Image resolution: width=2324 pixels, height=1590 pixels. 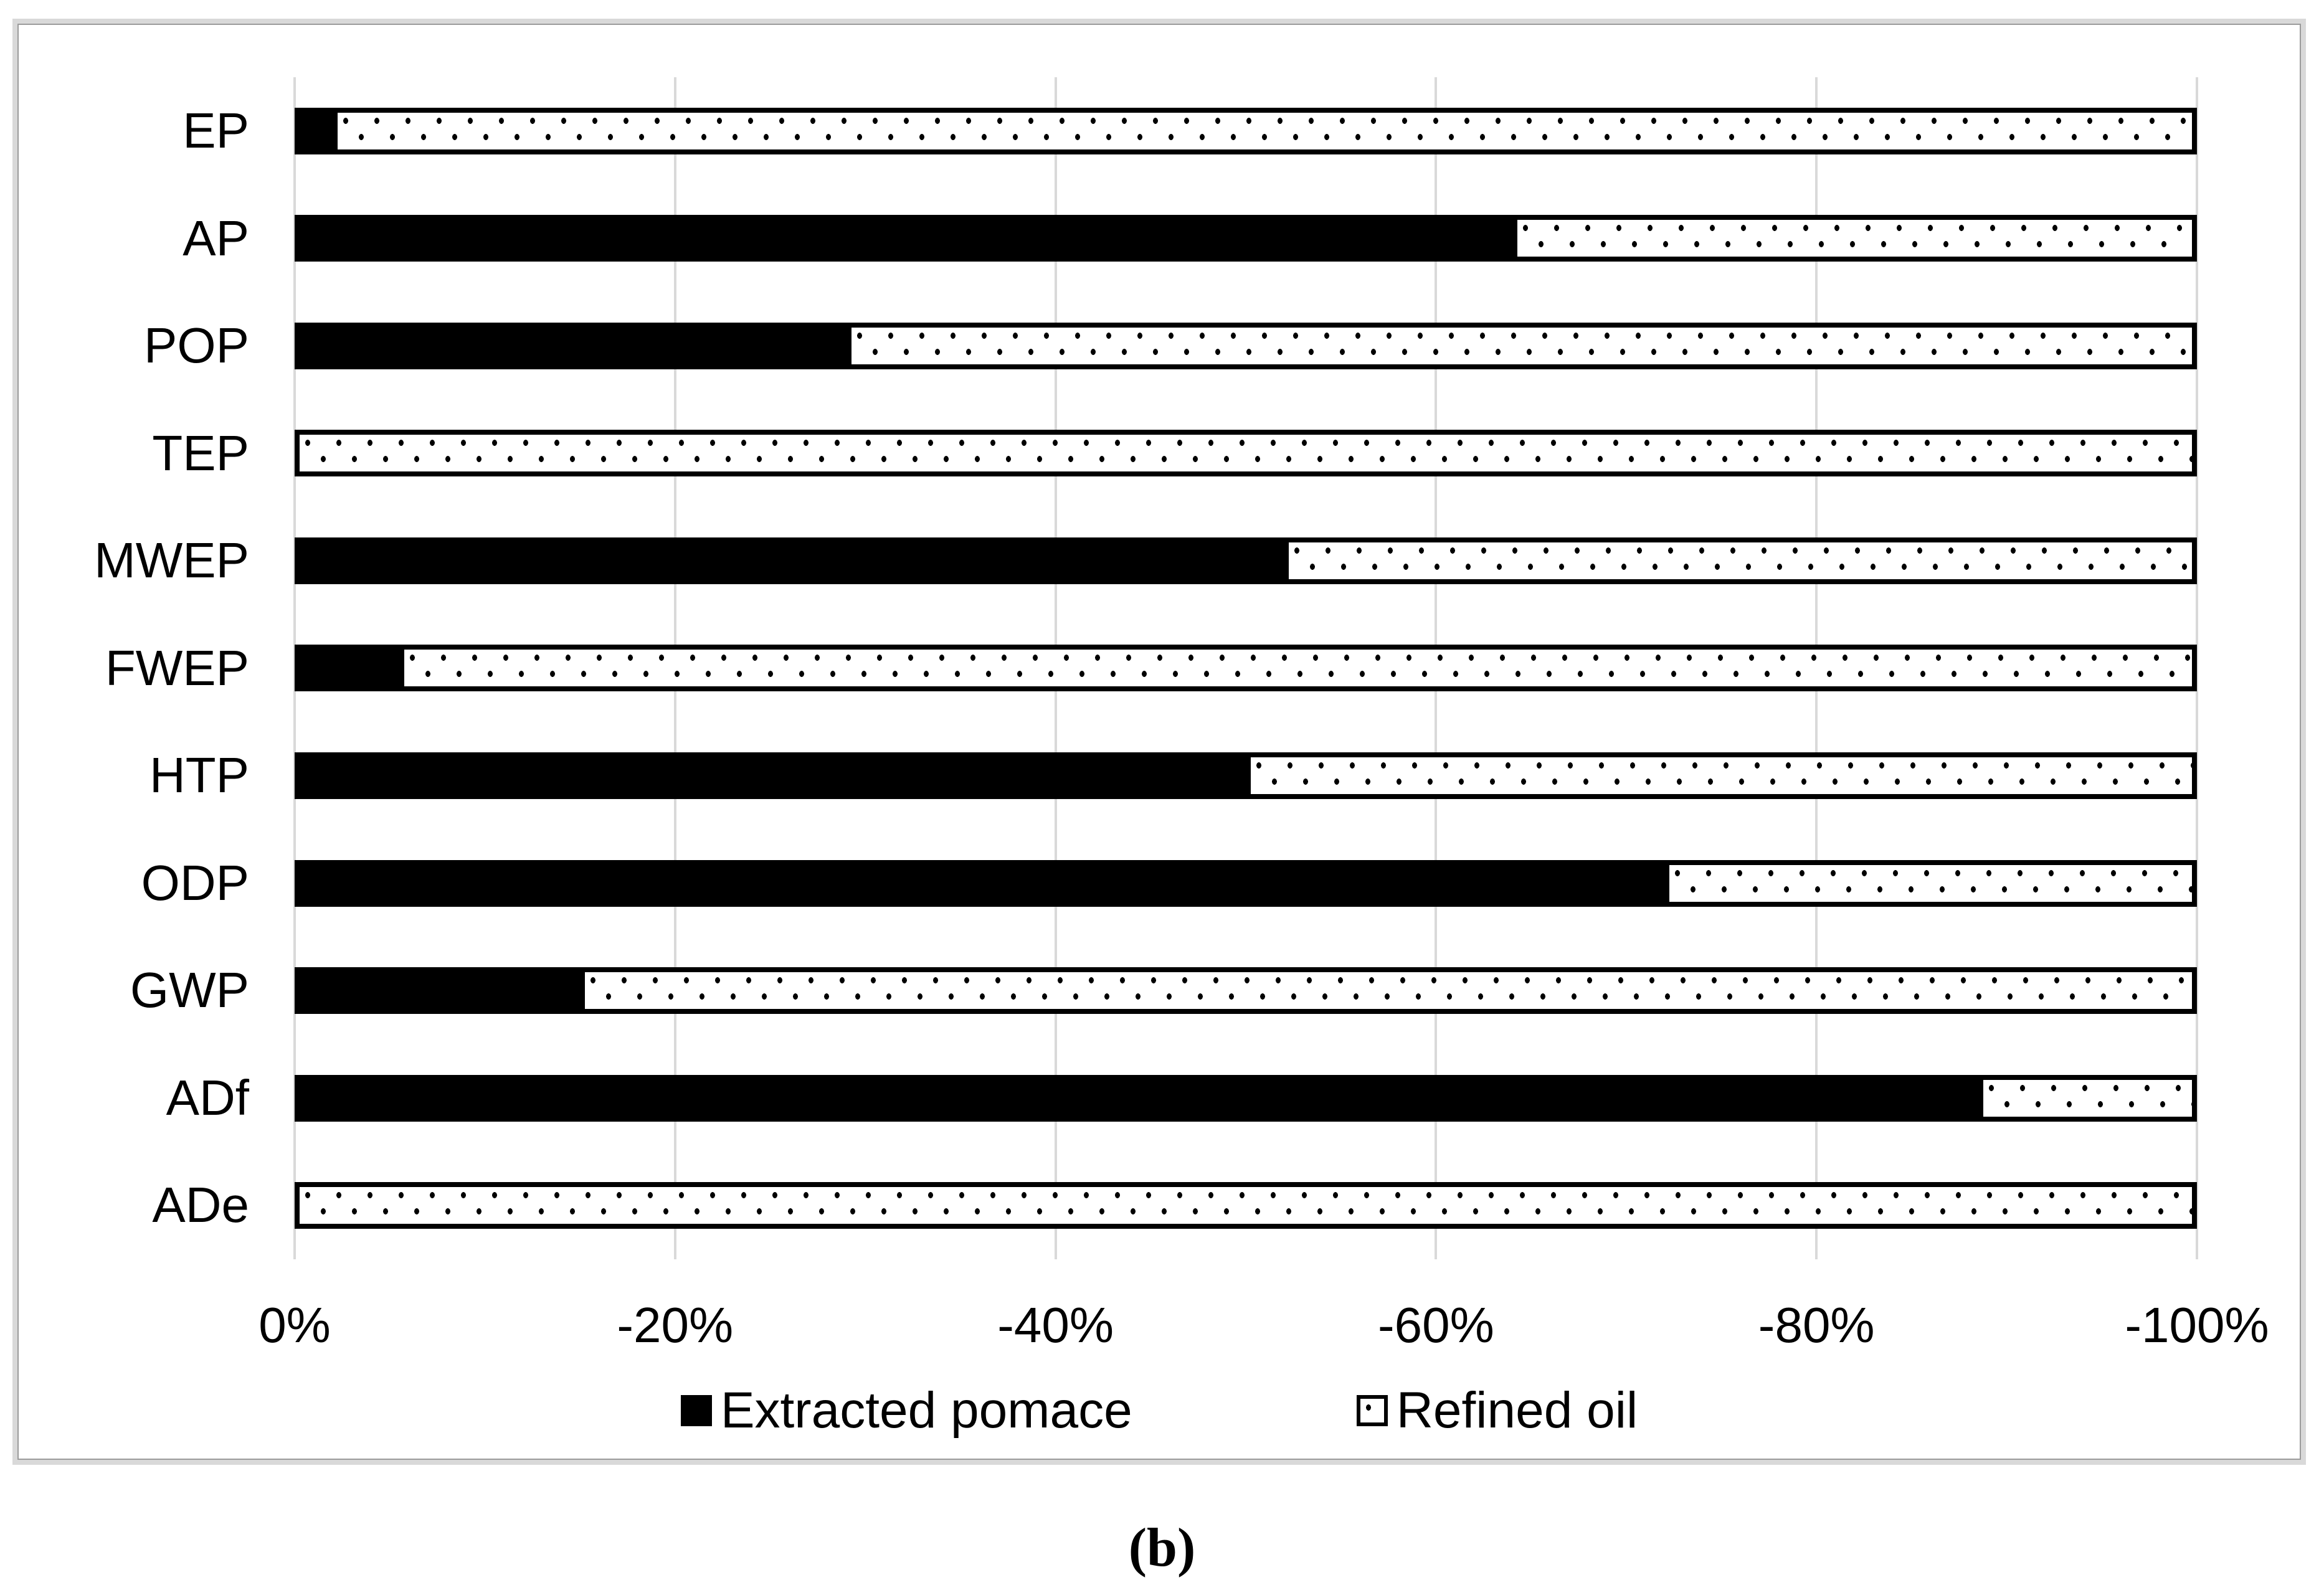 I want to click on bar-row-POP, so click(x=1246, y=346).